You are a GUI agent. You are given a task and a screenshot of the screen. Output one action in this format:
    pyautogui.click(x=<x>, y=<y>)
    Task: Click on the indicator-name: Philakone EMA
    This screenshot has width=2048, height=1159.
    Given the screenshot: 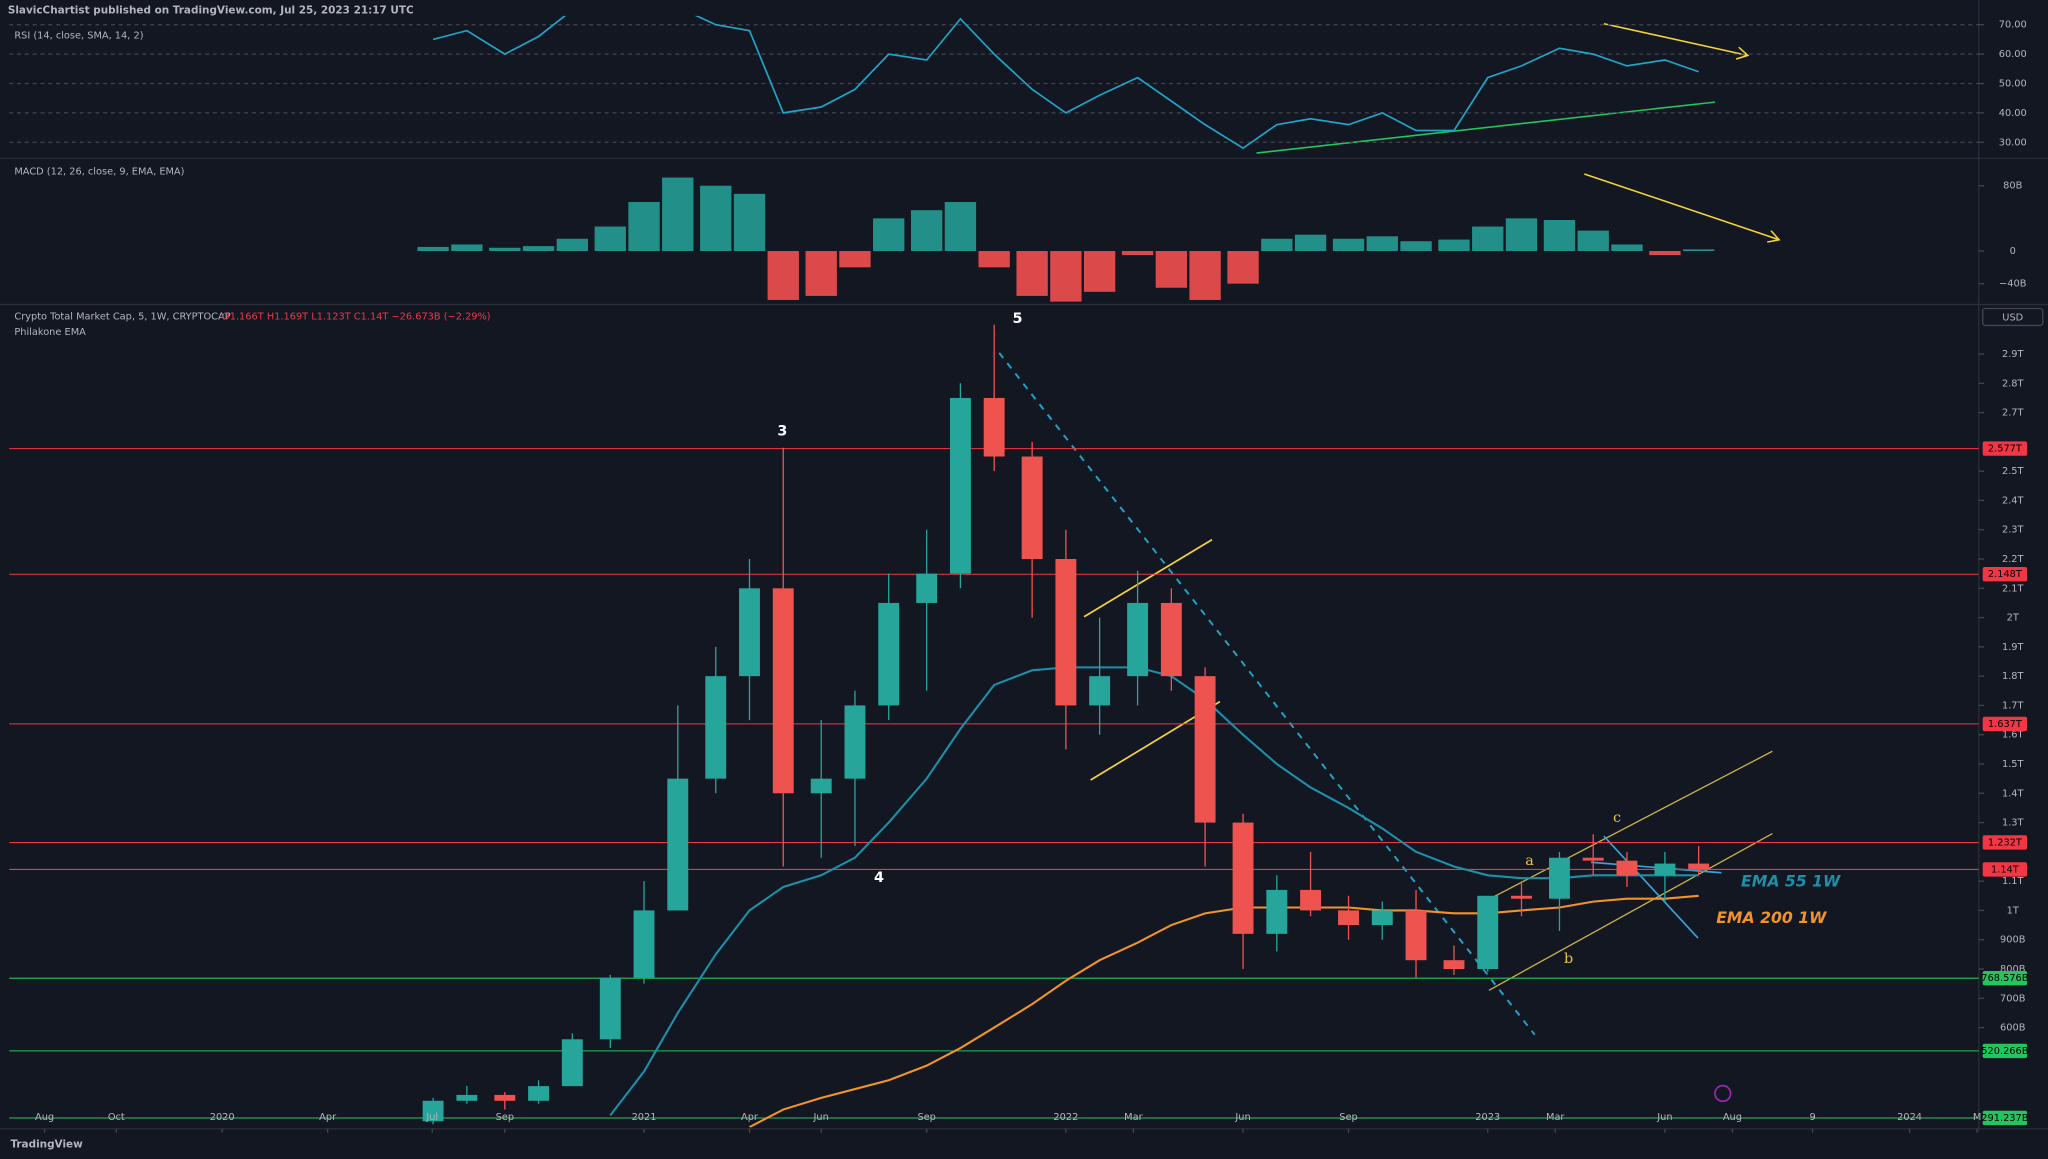 What is the action you would take?
    pyautogui.click(x=50, y=332)
    